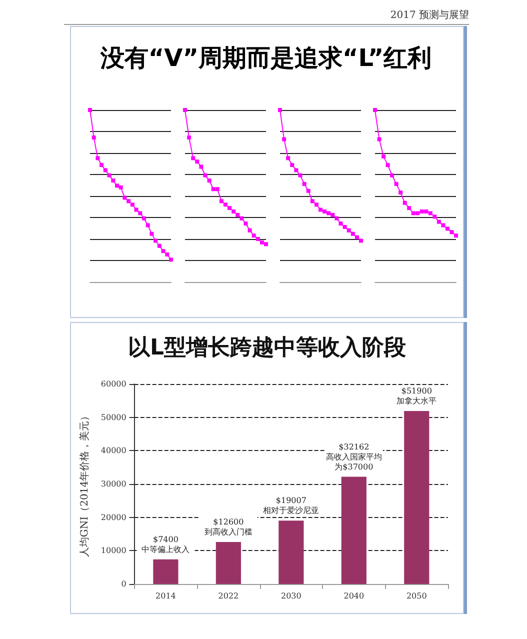  I want to click on data-label: $19007 相对于爱沙尼亚, so click(291, 506).